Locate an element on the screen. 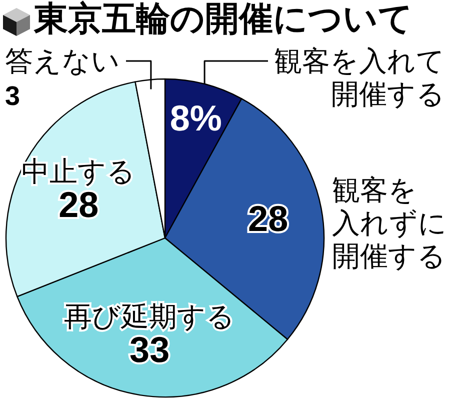 The height and width of the screenshot is (400, 455). slice-label: 中止する is located at coordinates (79, 172).